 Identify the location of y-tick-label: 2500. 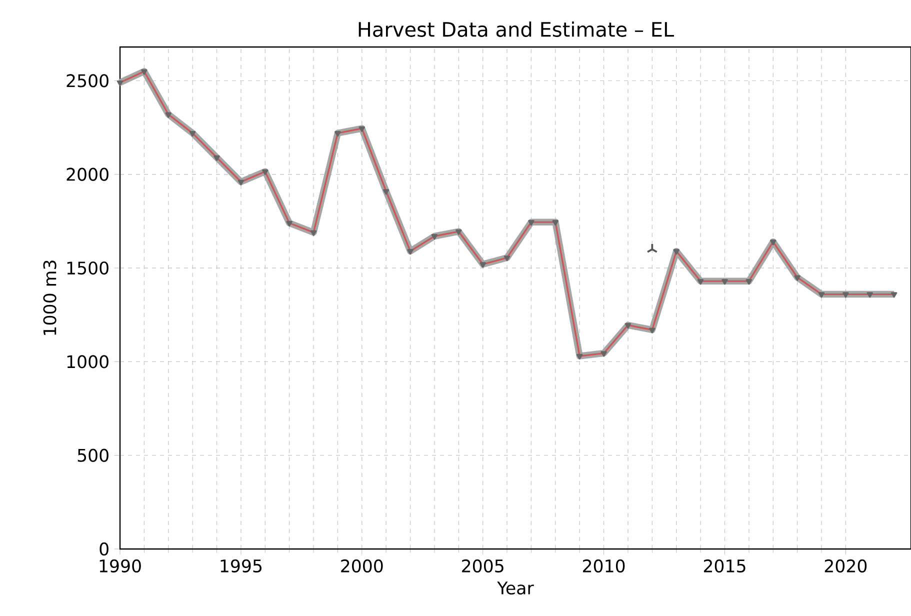
(87, 81).